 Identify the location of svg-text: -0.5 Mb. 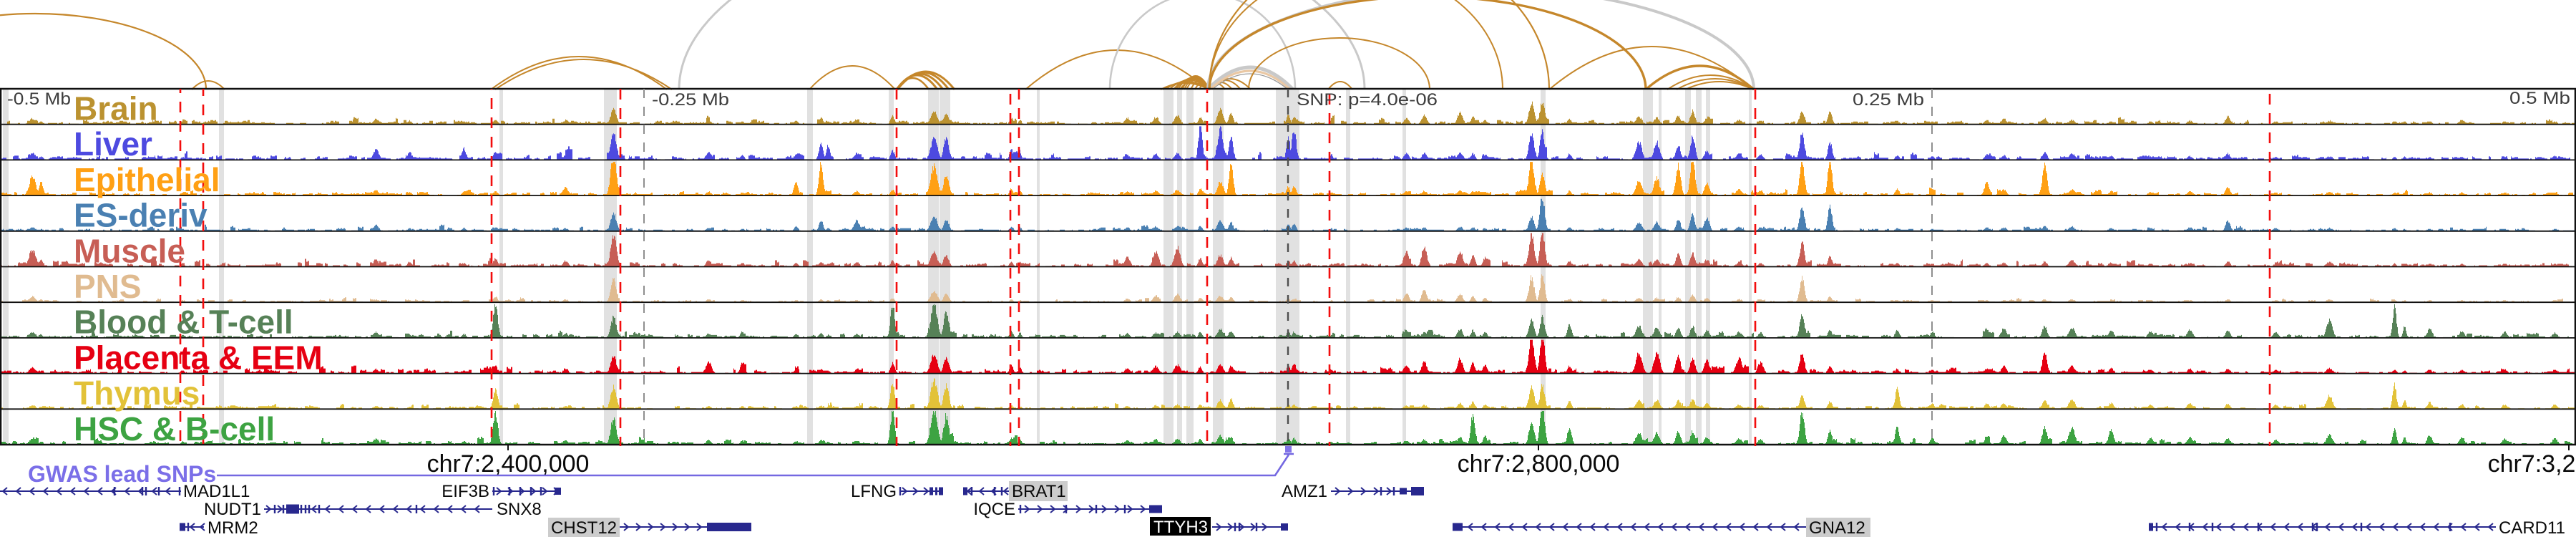
(39, 99).